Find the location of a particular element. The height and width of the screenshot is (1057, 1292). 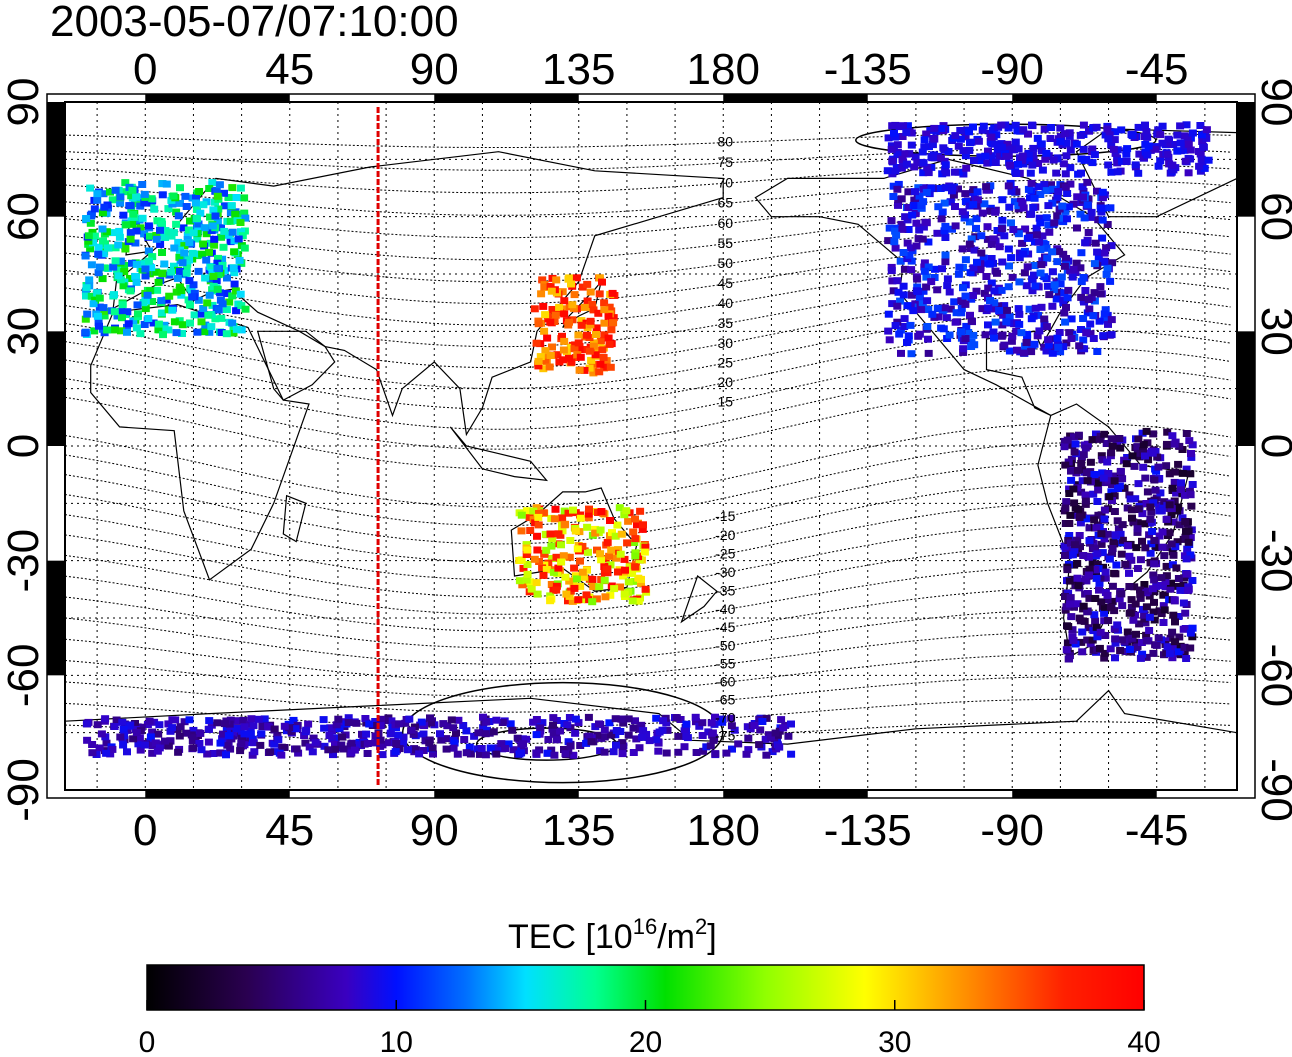

mlat-label-north: 20 is located at coordinates (725, 382).